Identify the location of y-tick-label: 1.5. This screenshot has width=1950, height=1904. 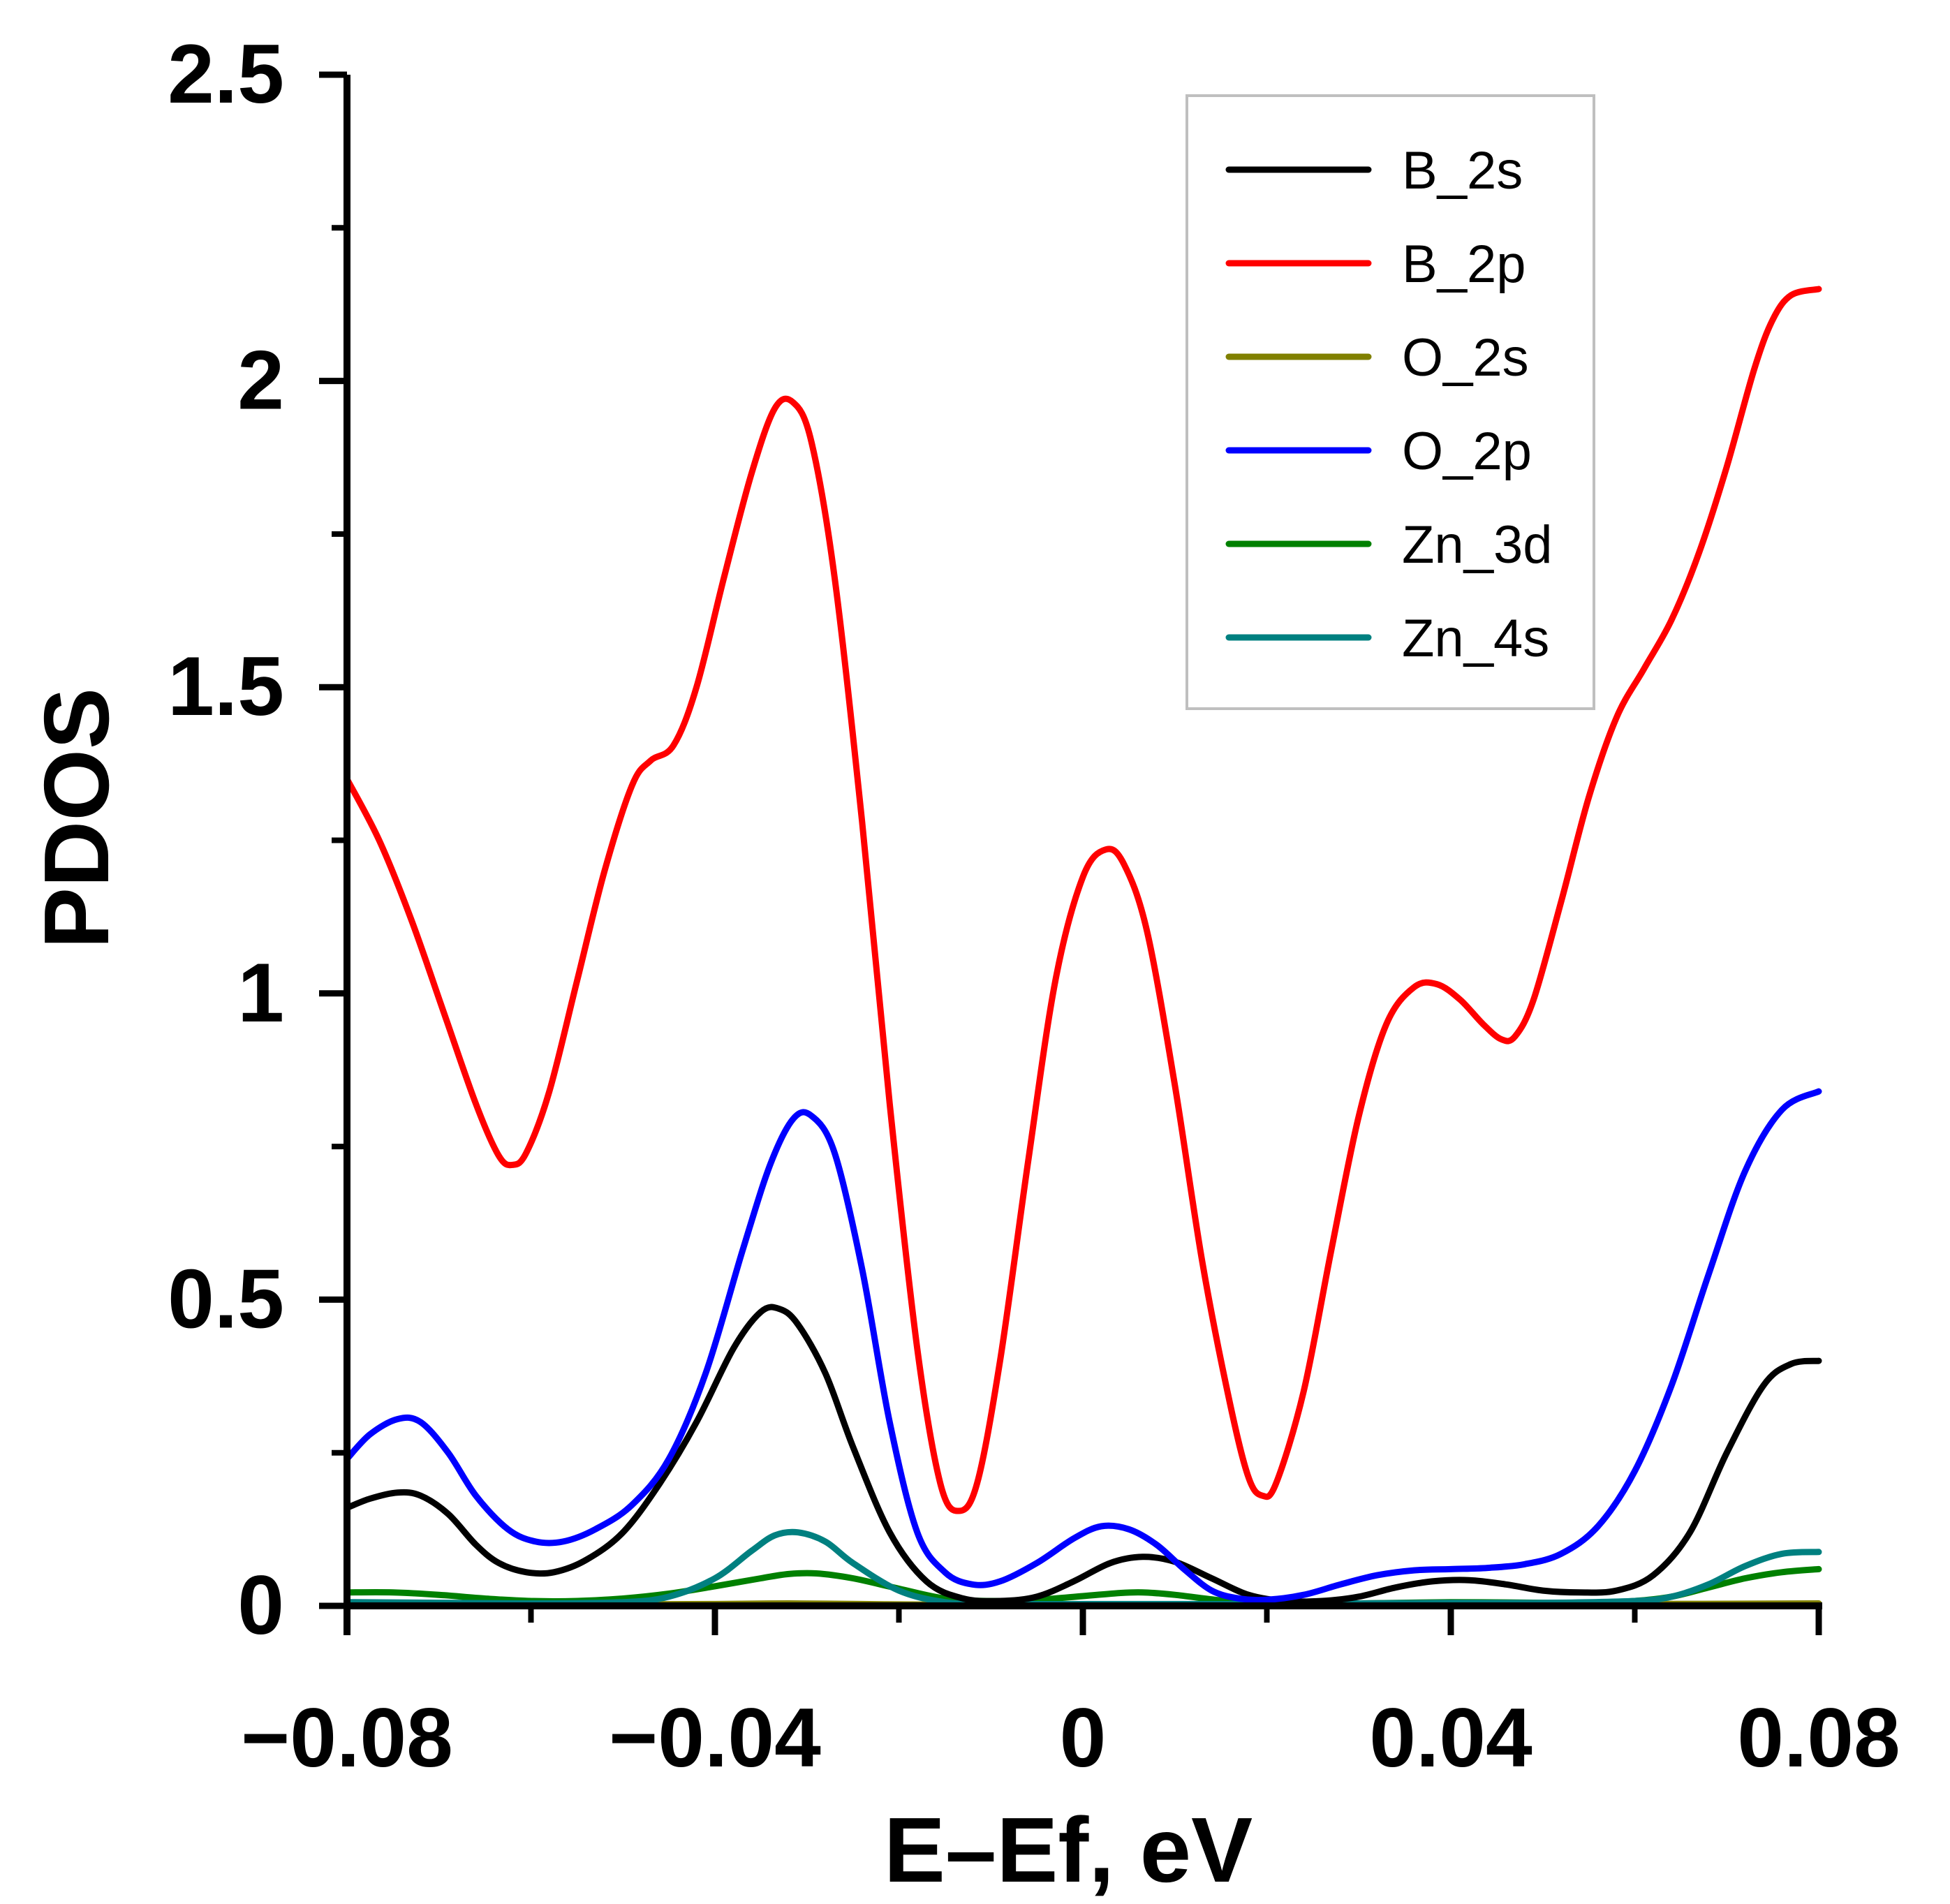
(226, 686).